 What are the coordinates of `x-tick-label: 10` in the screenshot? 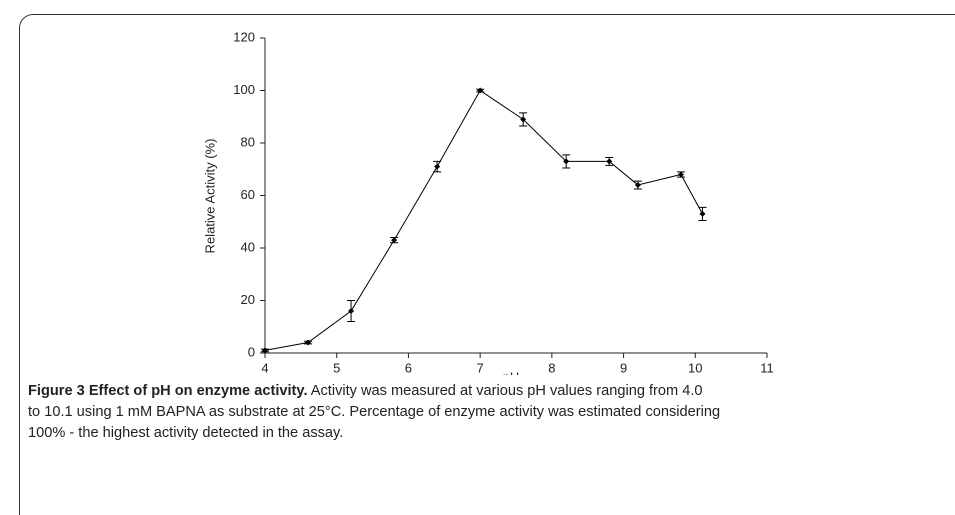 It's located at (695, 367).